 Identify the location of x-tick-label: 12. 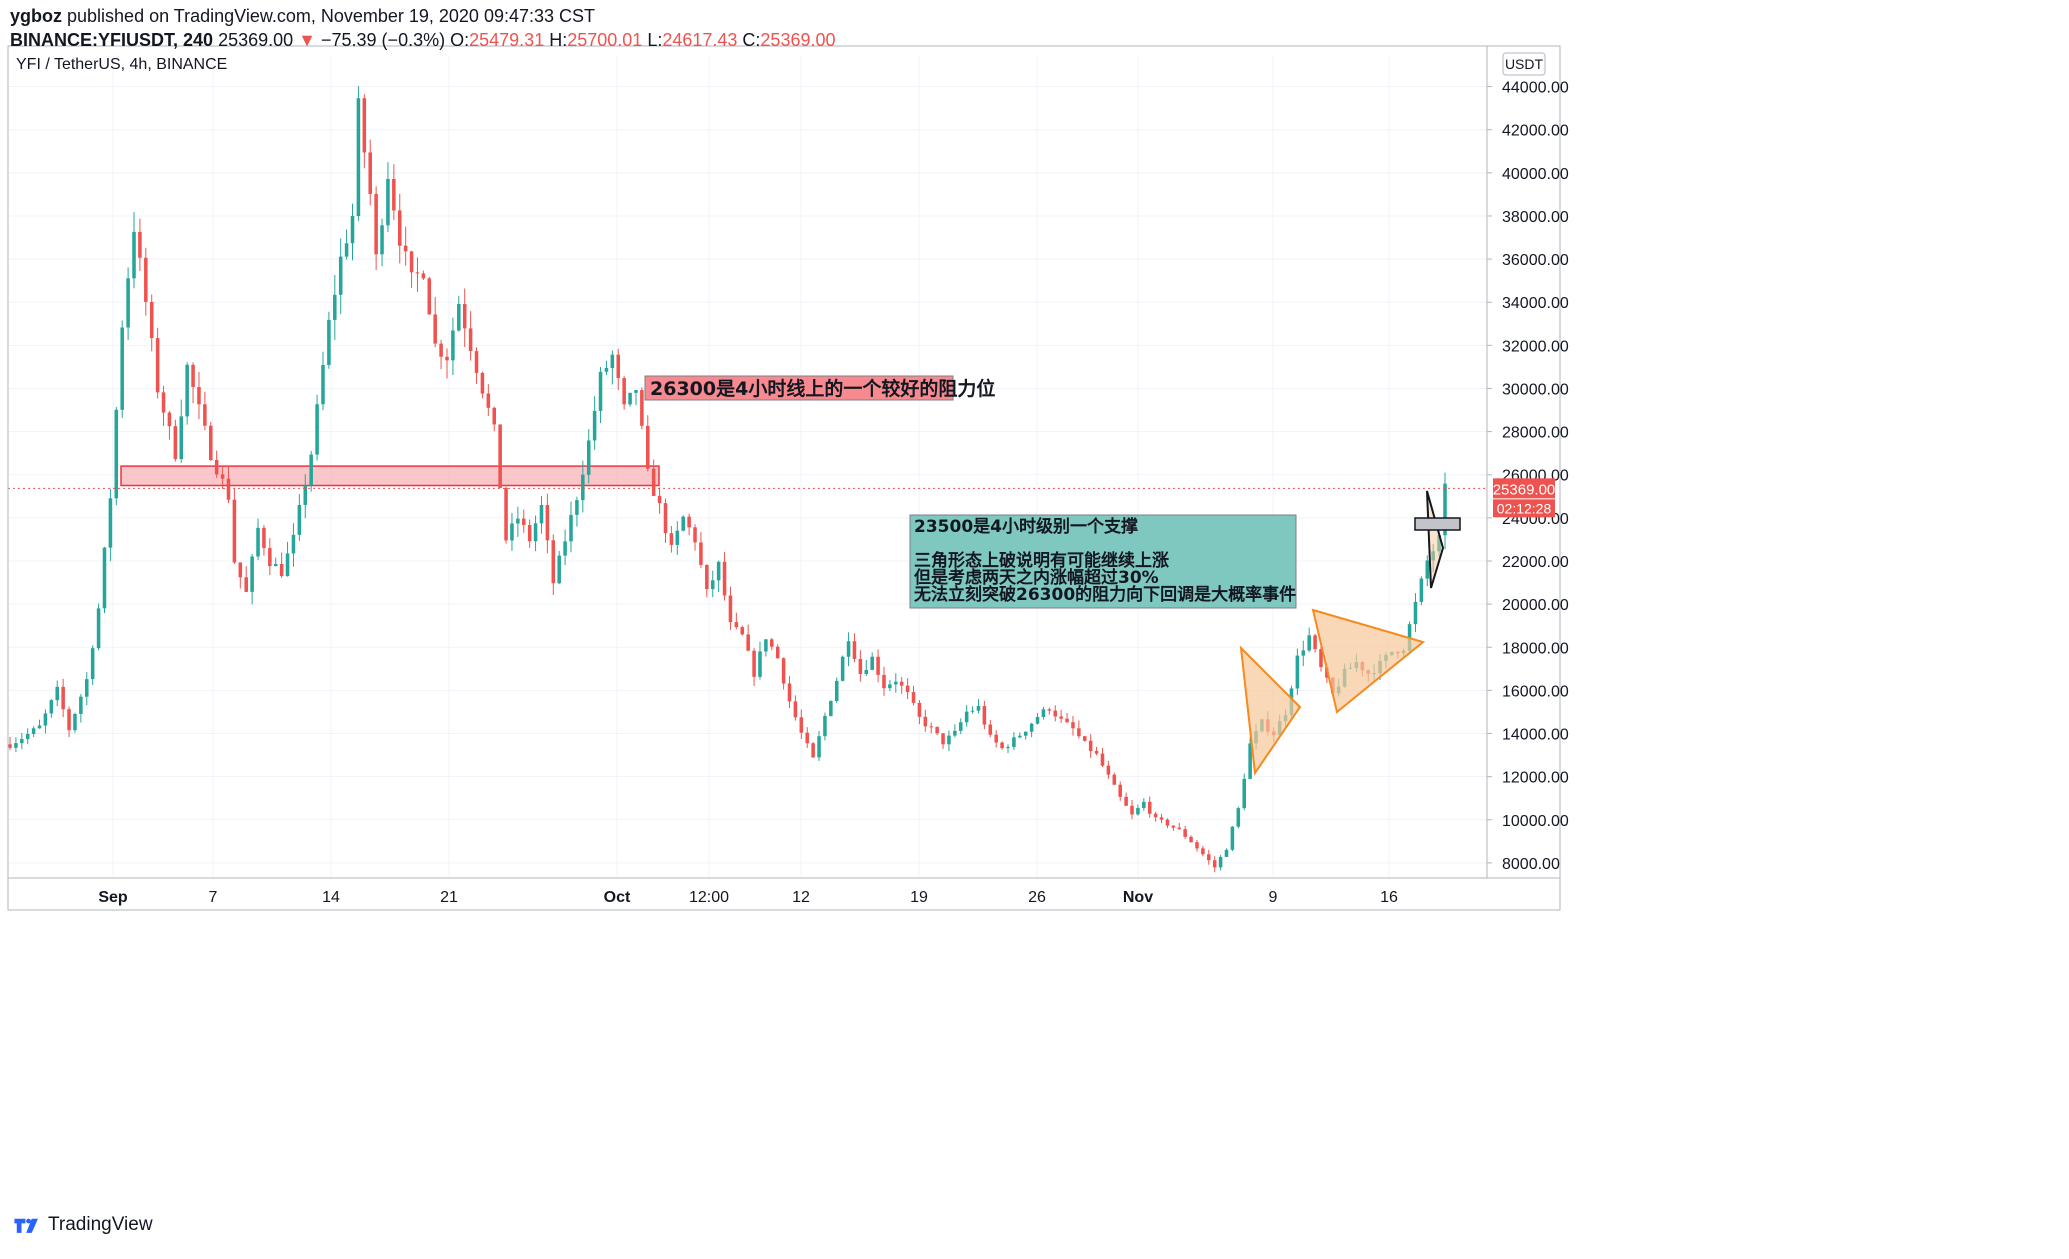
(801, 897).